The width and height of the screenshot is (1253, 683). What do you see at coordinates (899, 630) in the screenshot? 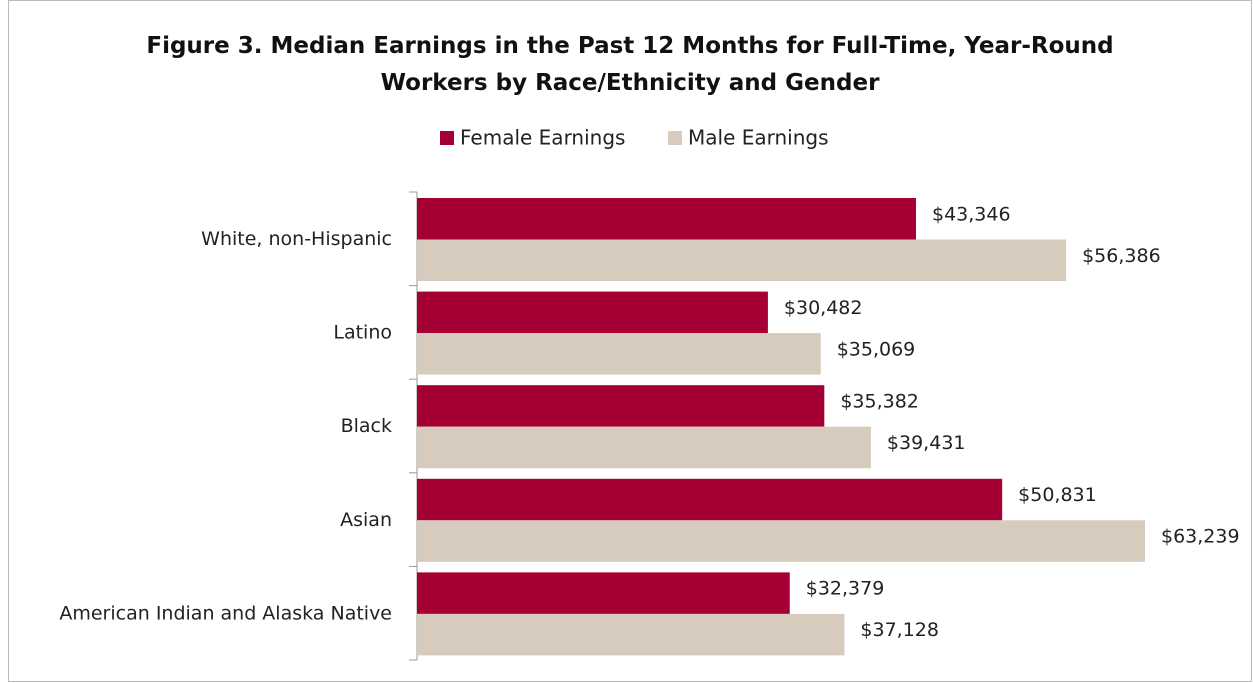
I see `value-label: $37,128` at bounding box center [899, 630].